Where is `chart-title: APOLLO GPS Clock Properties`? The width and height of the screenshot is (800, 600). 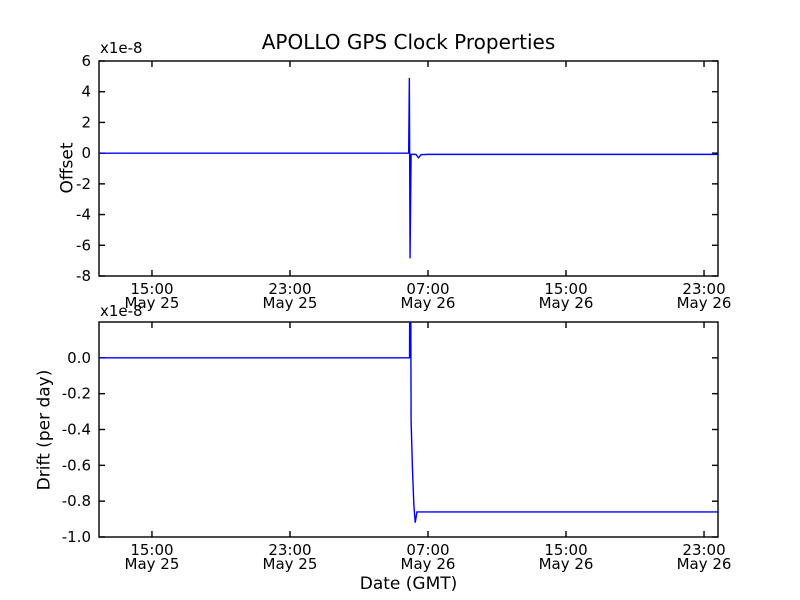 chart-title: APOLLO GPS Clock Properties is located at coordinates (408, 42).